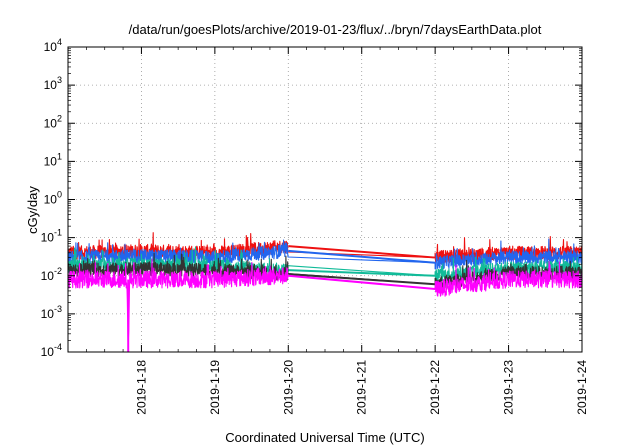 The width and height of the screenshot is (640, 448). I want to click on y-tick-label: 10⁻¹, so click(51, 236).